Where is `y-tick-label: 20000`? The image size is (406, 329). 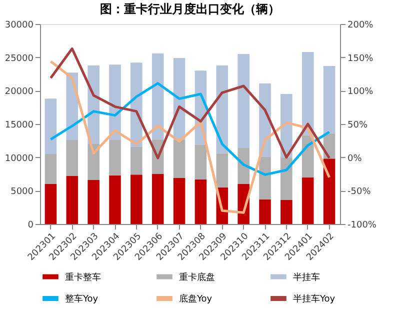 y-tick-label: 20000 is located at coordinates (19, 92).